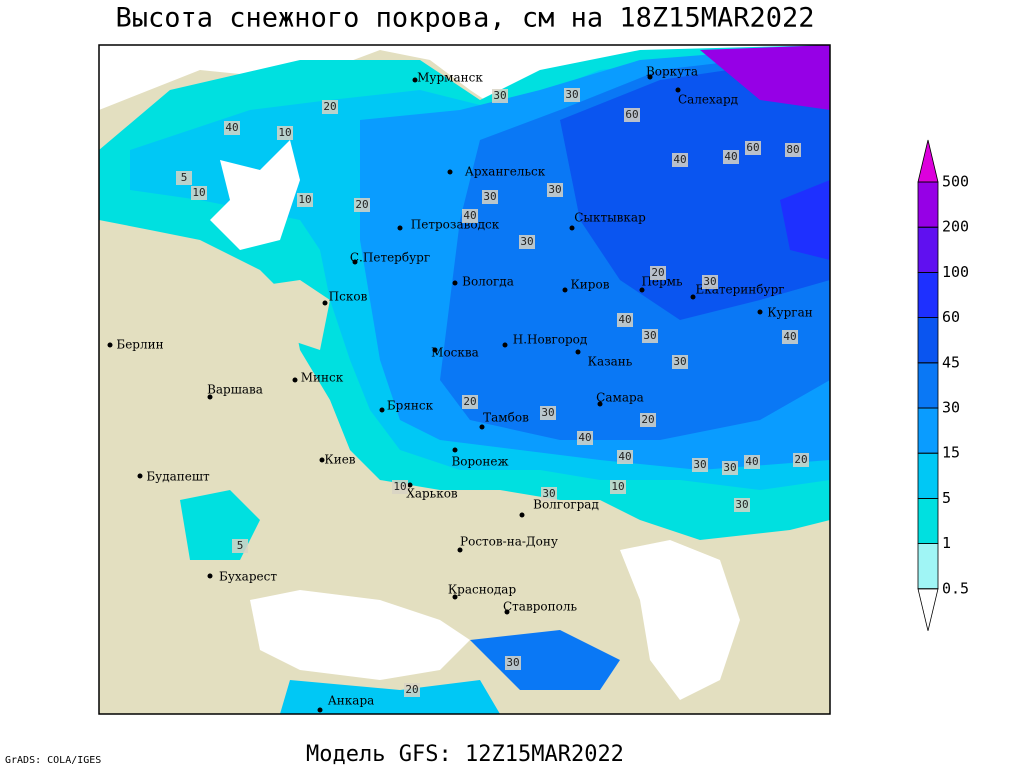  Describe the element at coordinates (540, 607) in the screenshot. I see `city-label: Ставрополь` at that location.